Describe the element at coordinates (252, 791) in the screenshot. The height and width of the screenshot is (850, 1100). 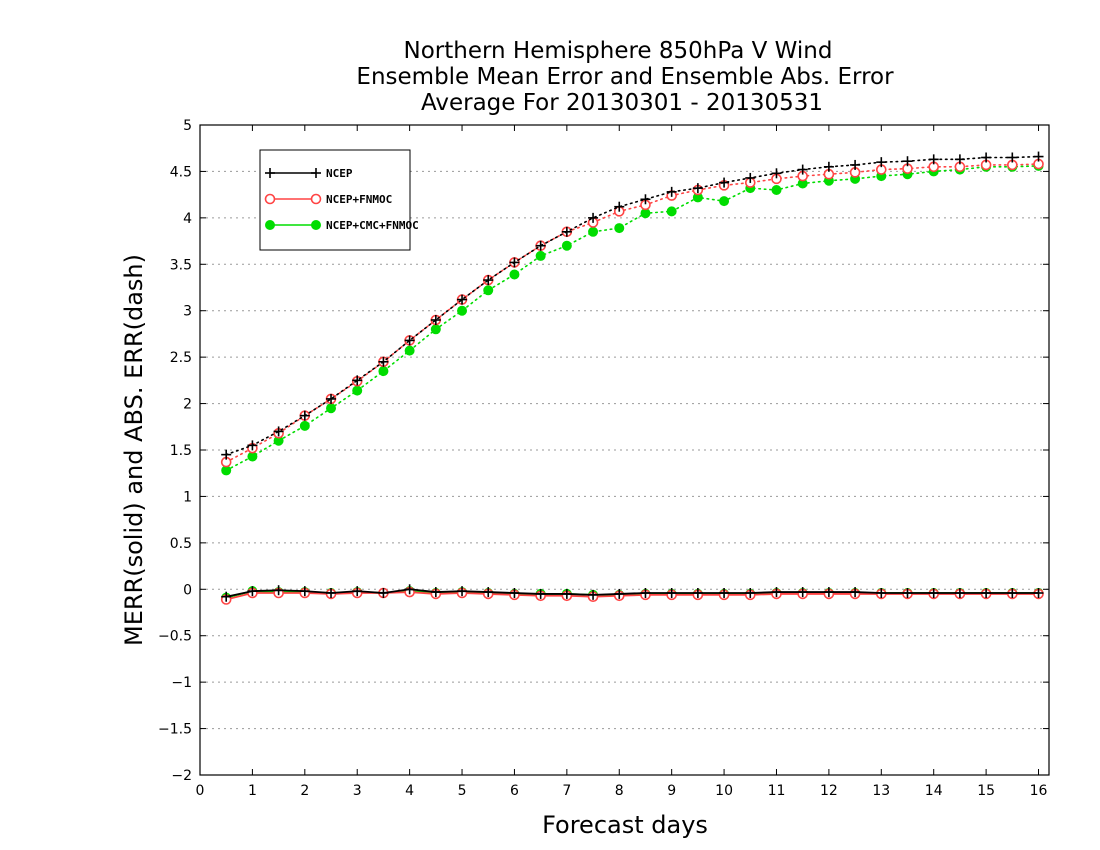
I see `x-tick-label: 1` at that location.